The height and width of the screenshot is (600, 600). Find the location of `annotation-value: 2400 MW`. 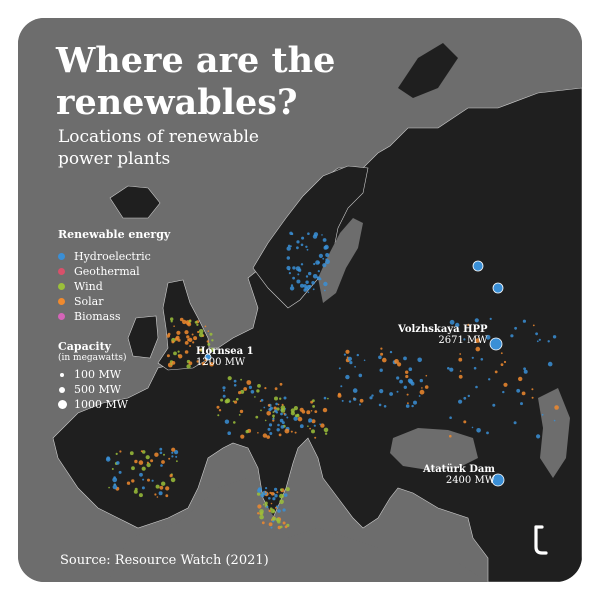

annotation-value: 2400 MW is located at coordinates (470, 480).